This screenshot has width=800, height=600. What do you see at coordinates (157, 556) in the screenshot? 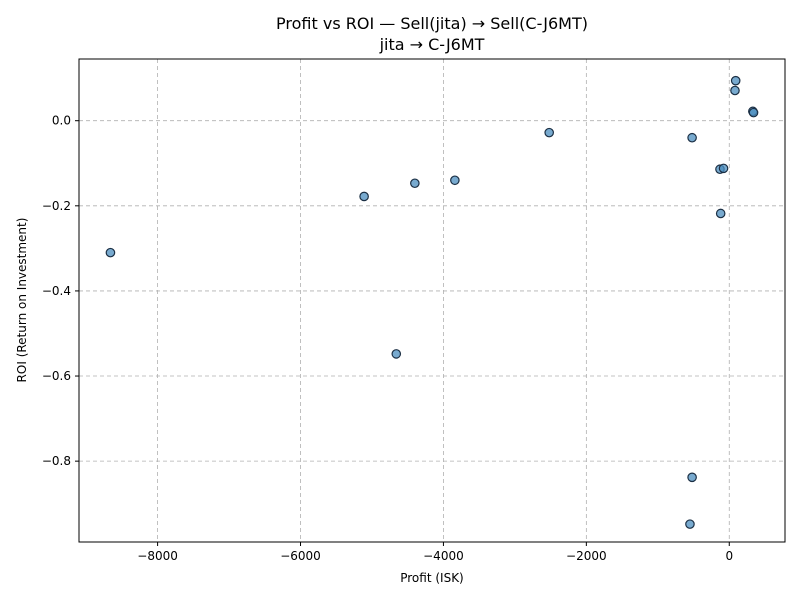
I see `x-tick-label: −8000` at bounding box center [157, 556].